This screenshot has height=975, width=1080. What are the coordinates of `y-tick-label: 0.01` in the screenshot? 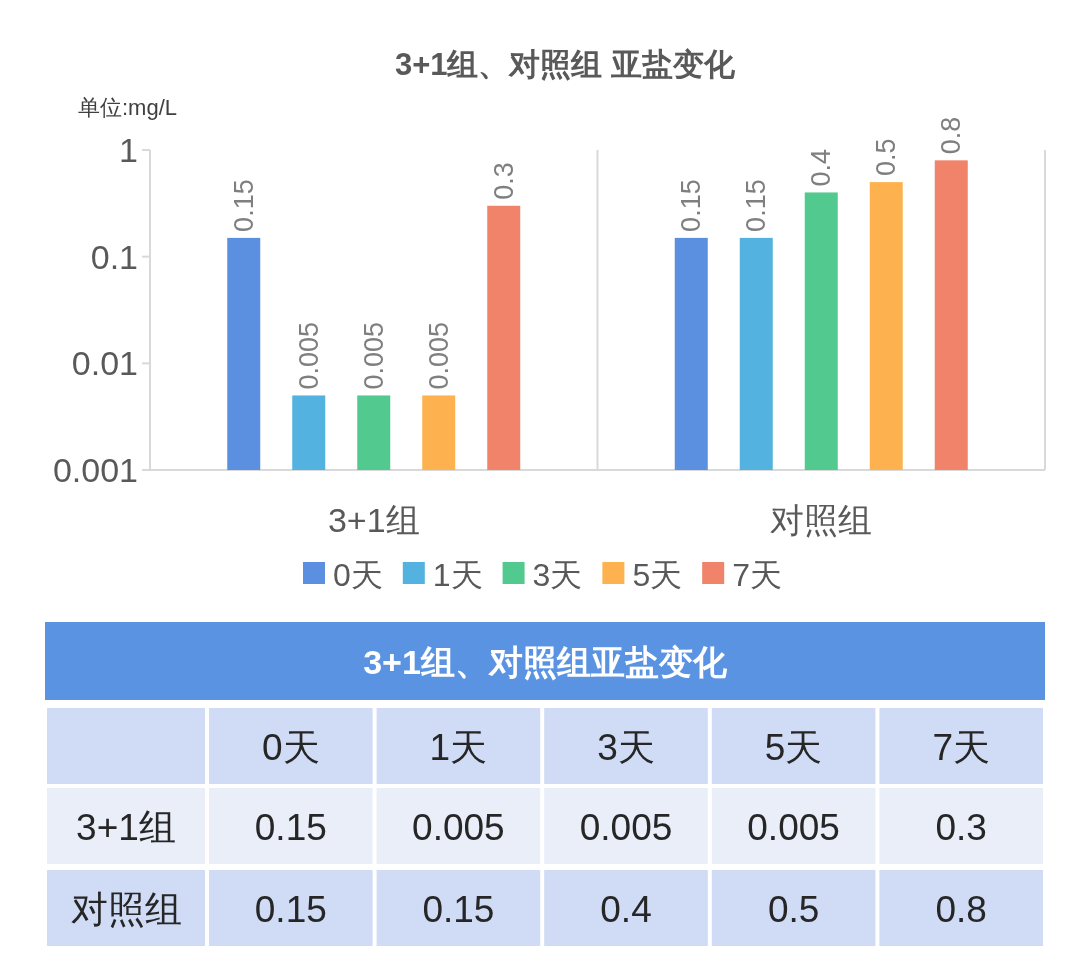 It's located at (104, 363).